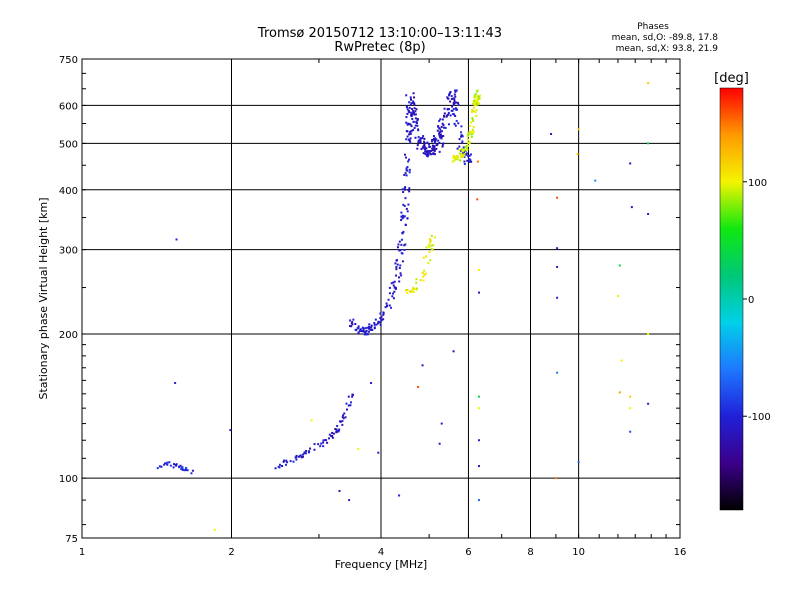  I want to click on colorbar-tick-label: -100, so click(759, 417).